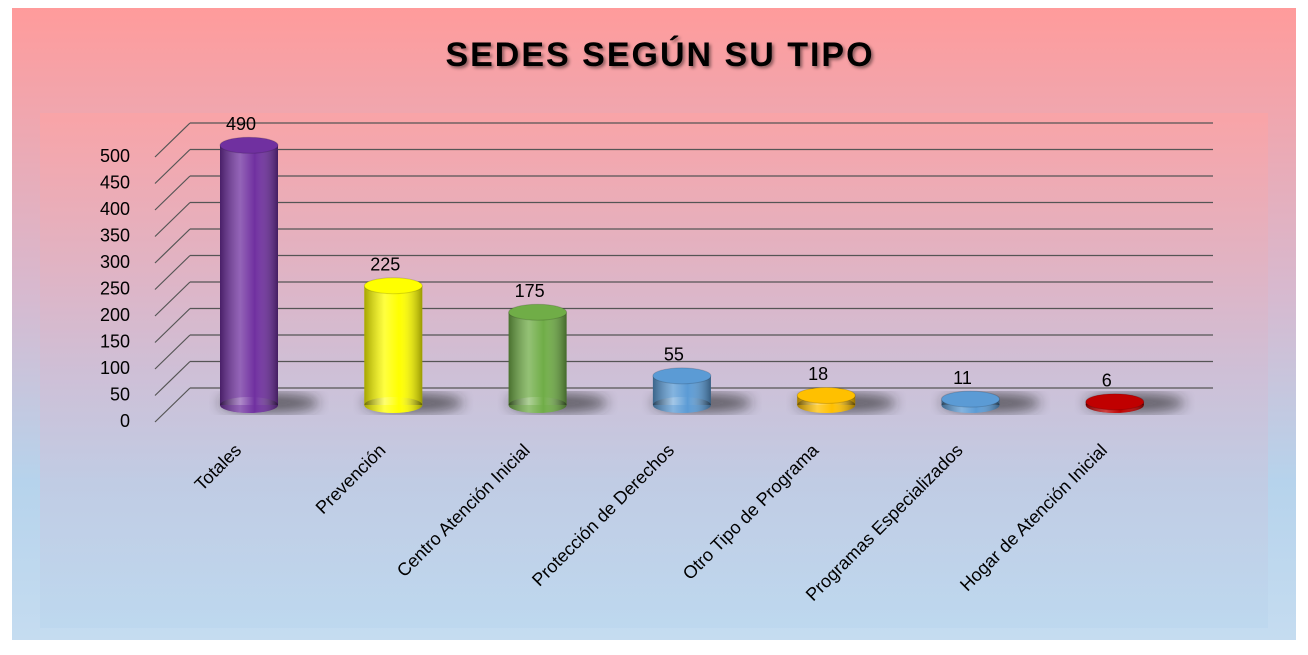  I want to click on y-tick-label: 50, so click(120, 394).